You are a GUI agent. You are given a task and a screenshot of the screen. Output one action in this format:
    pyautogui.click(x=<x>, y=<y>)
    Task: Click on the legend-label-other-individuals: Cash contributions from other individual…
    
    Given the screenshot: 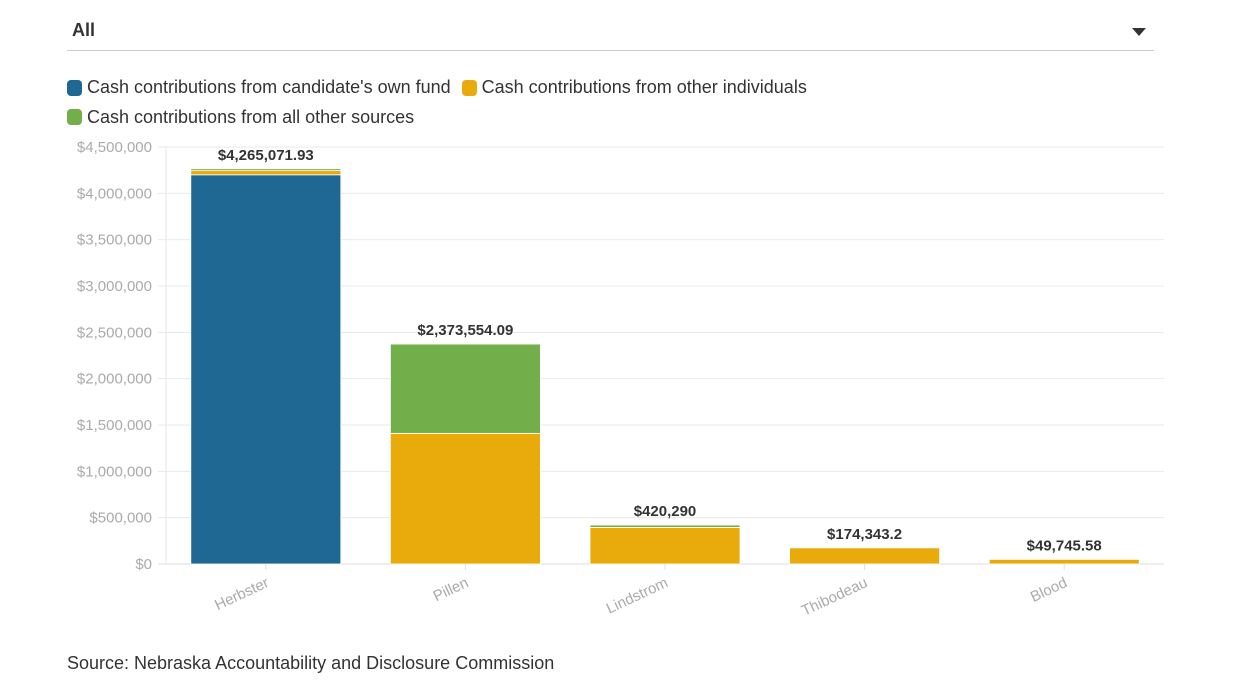 What is the action you would take?
    pyautogui.click(x=644, y=87)
    